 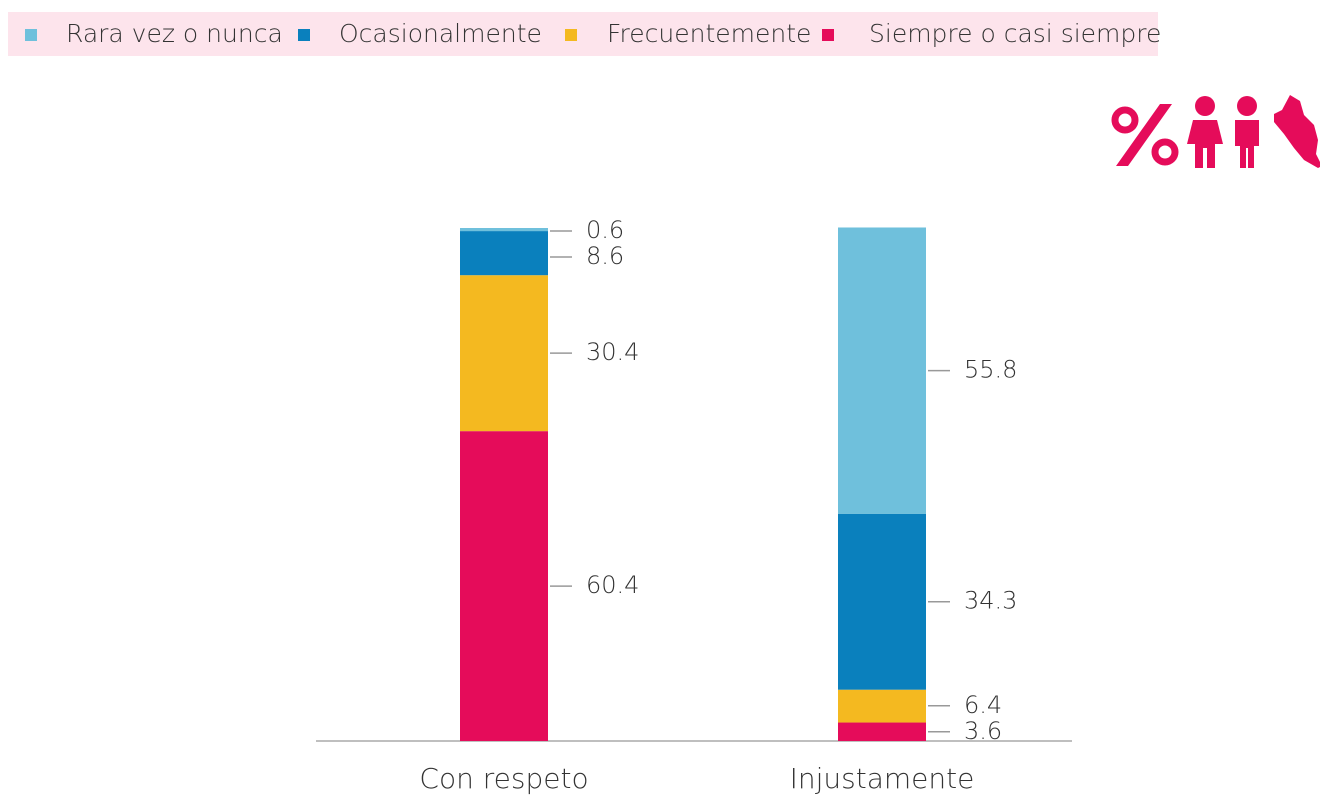 I want to click on legend-label: Siempre o casi siempre, so click(x=1015, y=33).